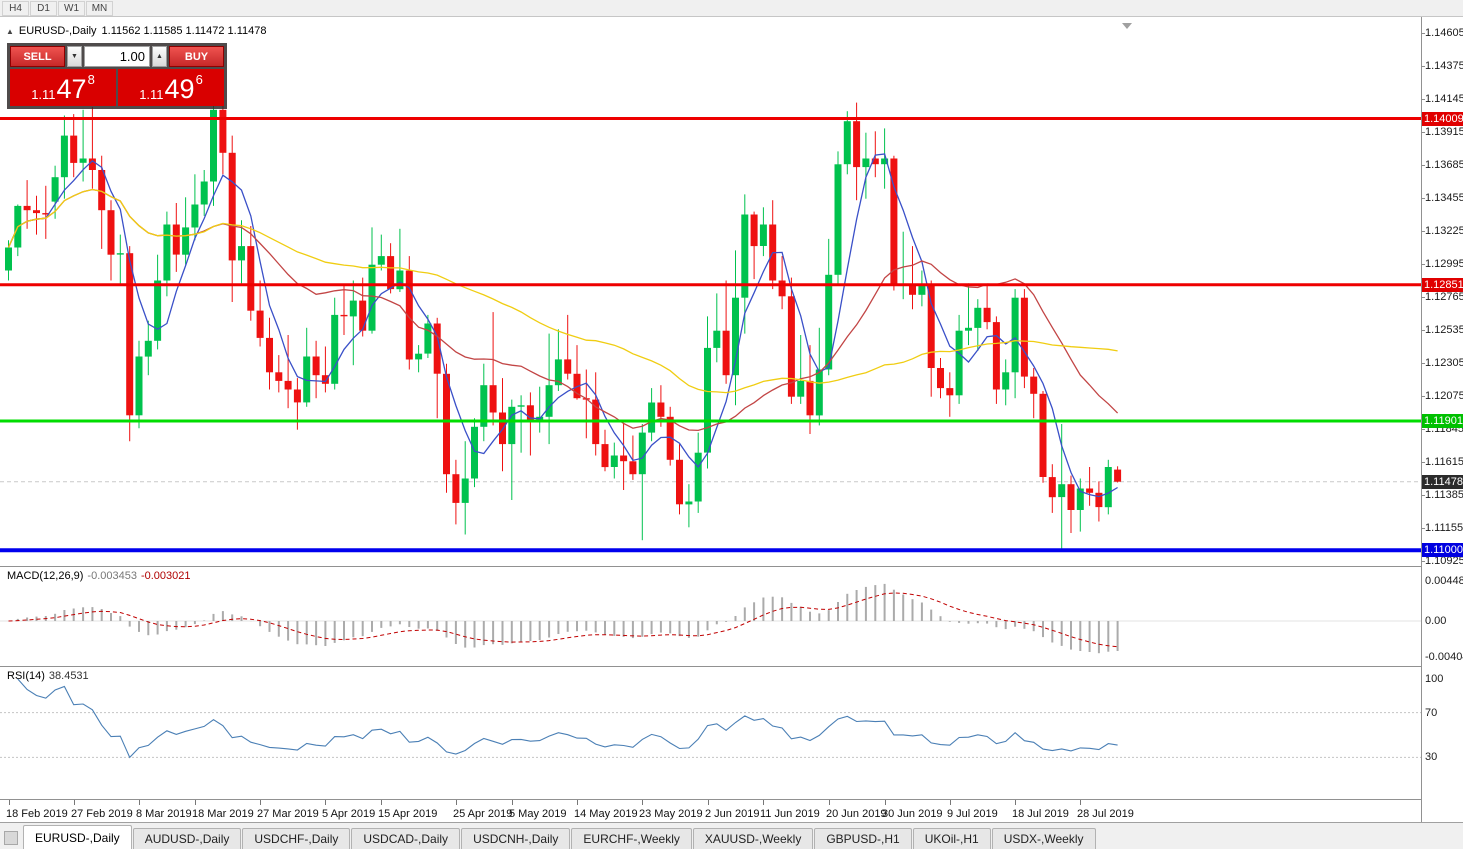 This screenshot has width=1463, height=849. I want to click on triangle-down-icon: ▼, so click(74, 56).